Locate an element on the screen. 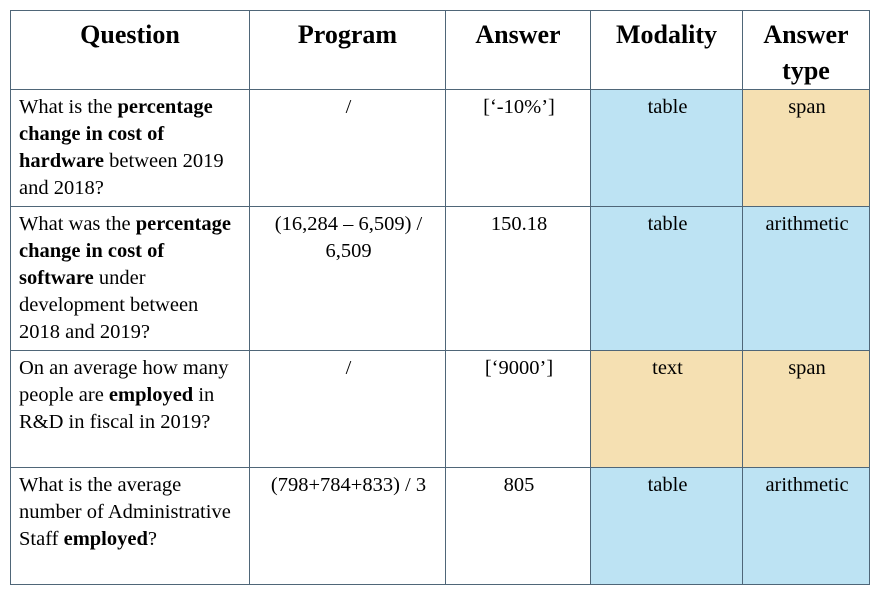 This screenshot has height=596, width=878. program-cell: (798+784+833) / 3 is located at coordinates (347, 526).